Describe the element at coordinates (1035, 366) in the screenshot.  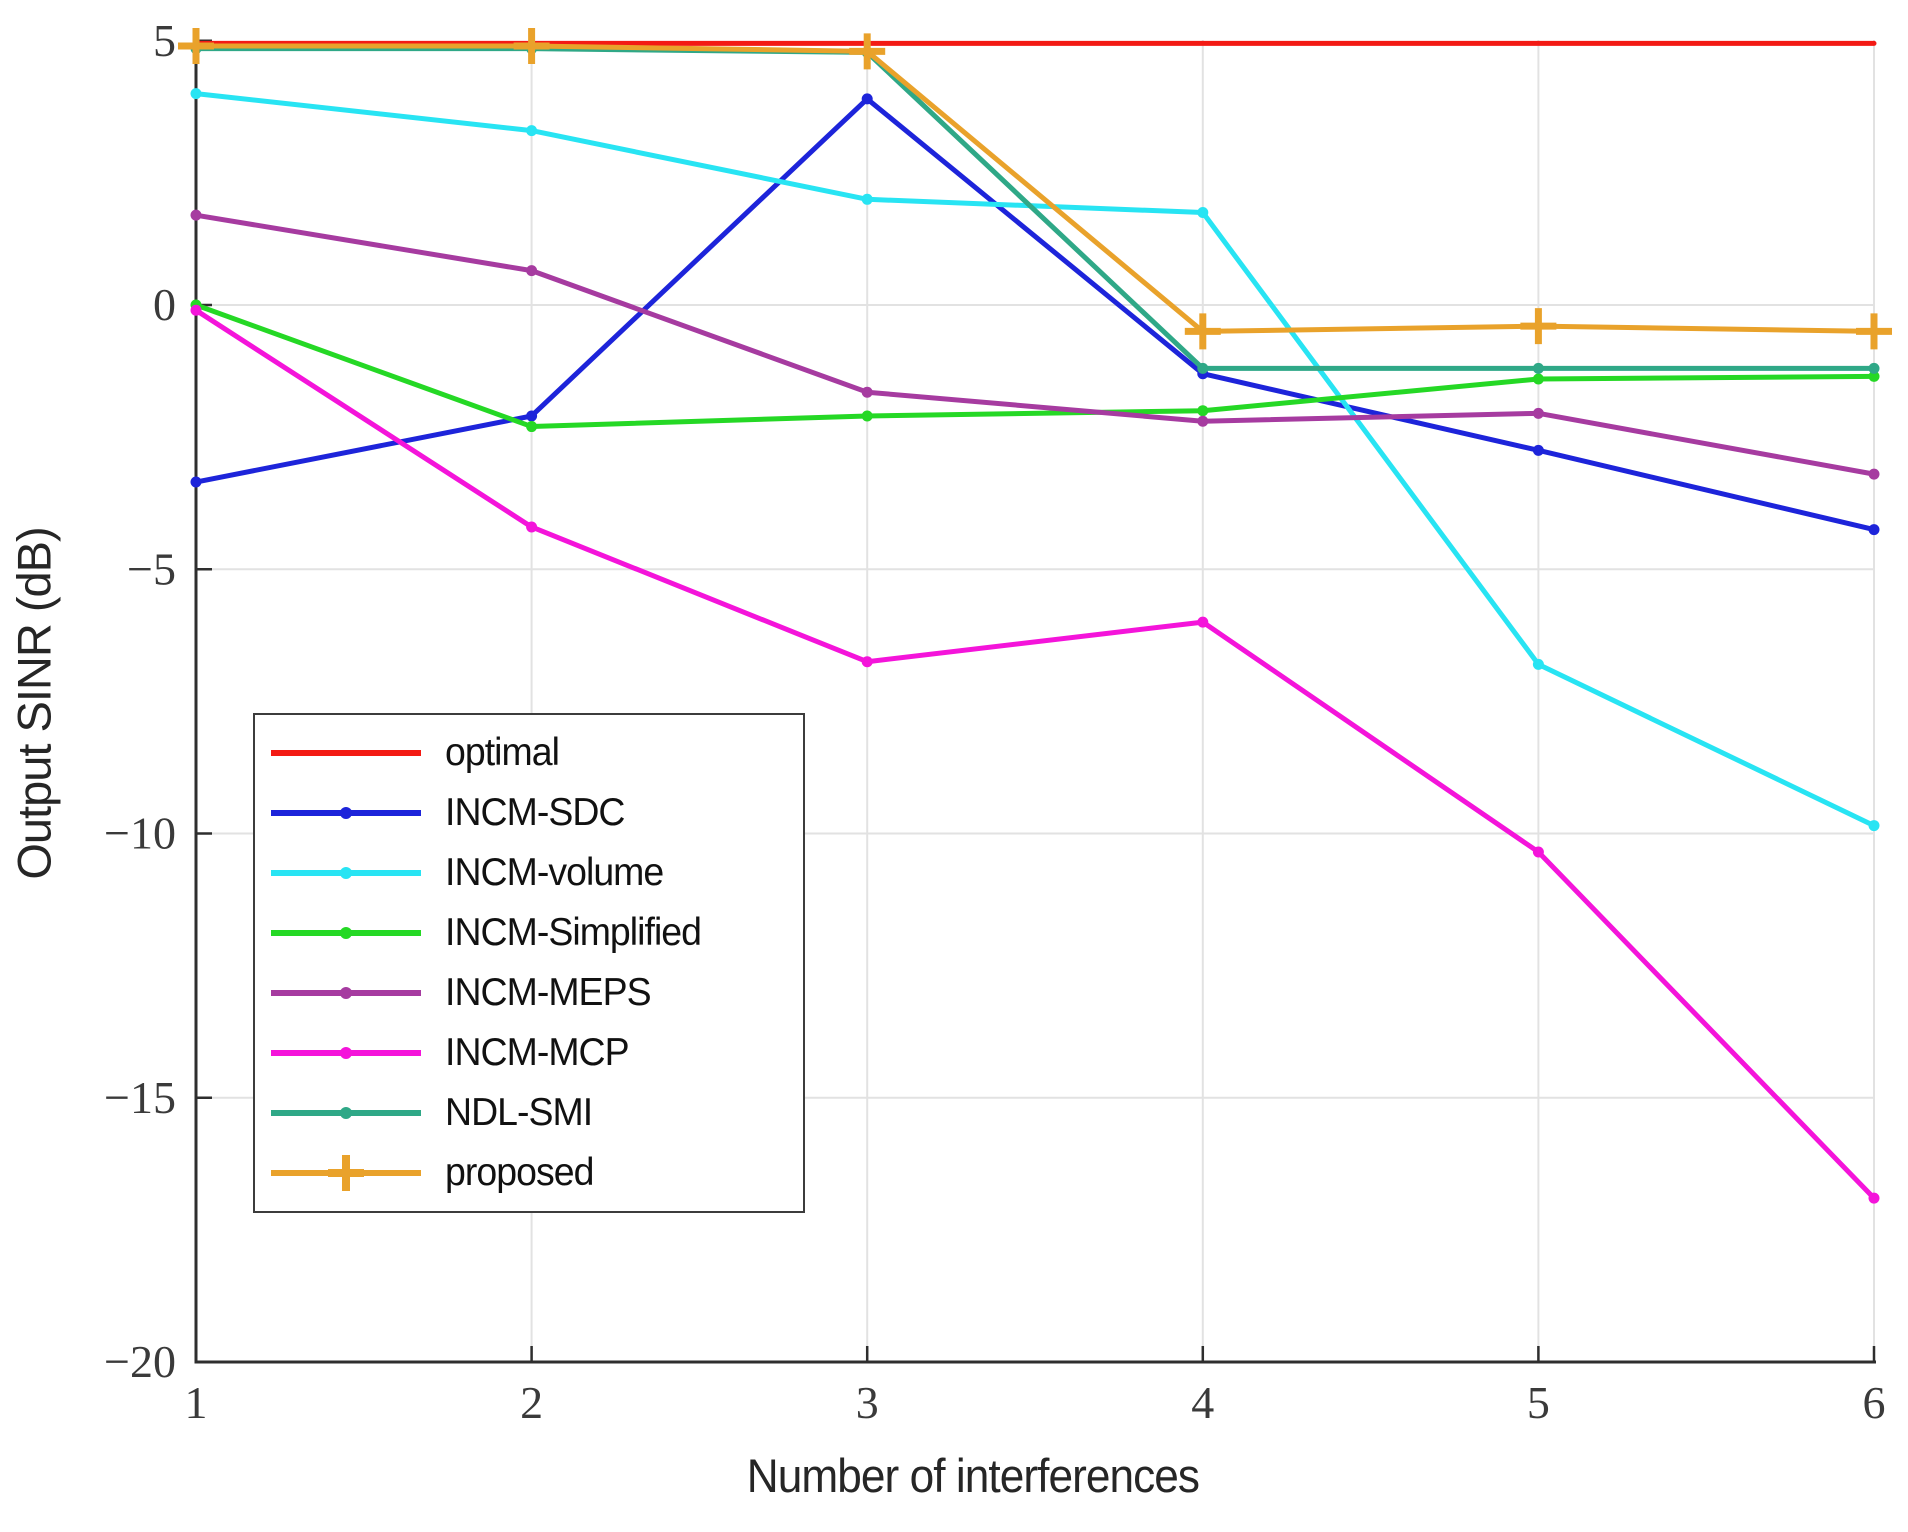
I see `series-line-INCM-Simplified` at that location.